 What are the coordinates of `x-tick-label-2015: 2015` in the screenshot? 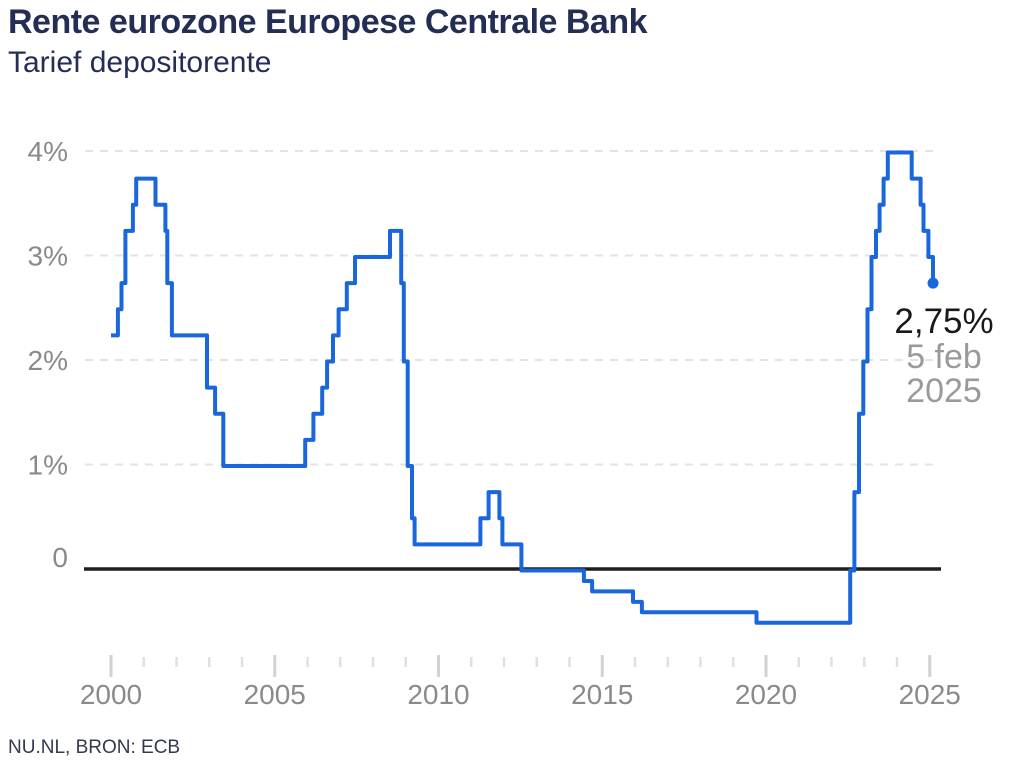 It's located at (602, 694).